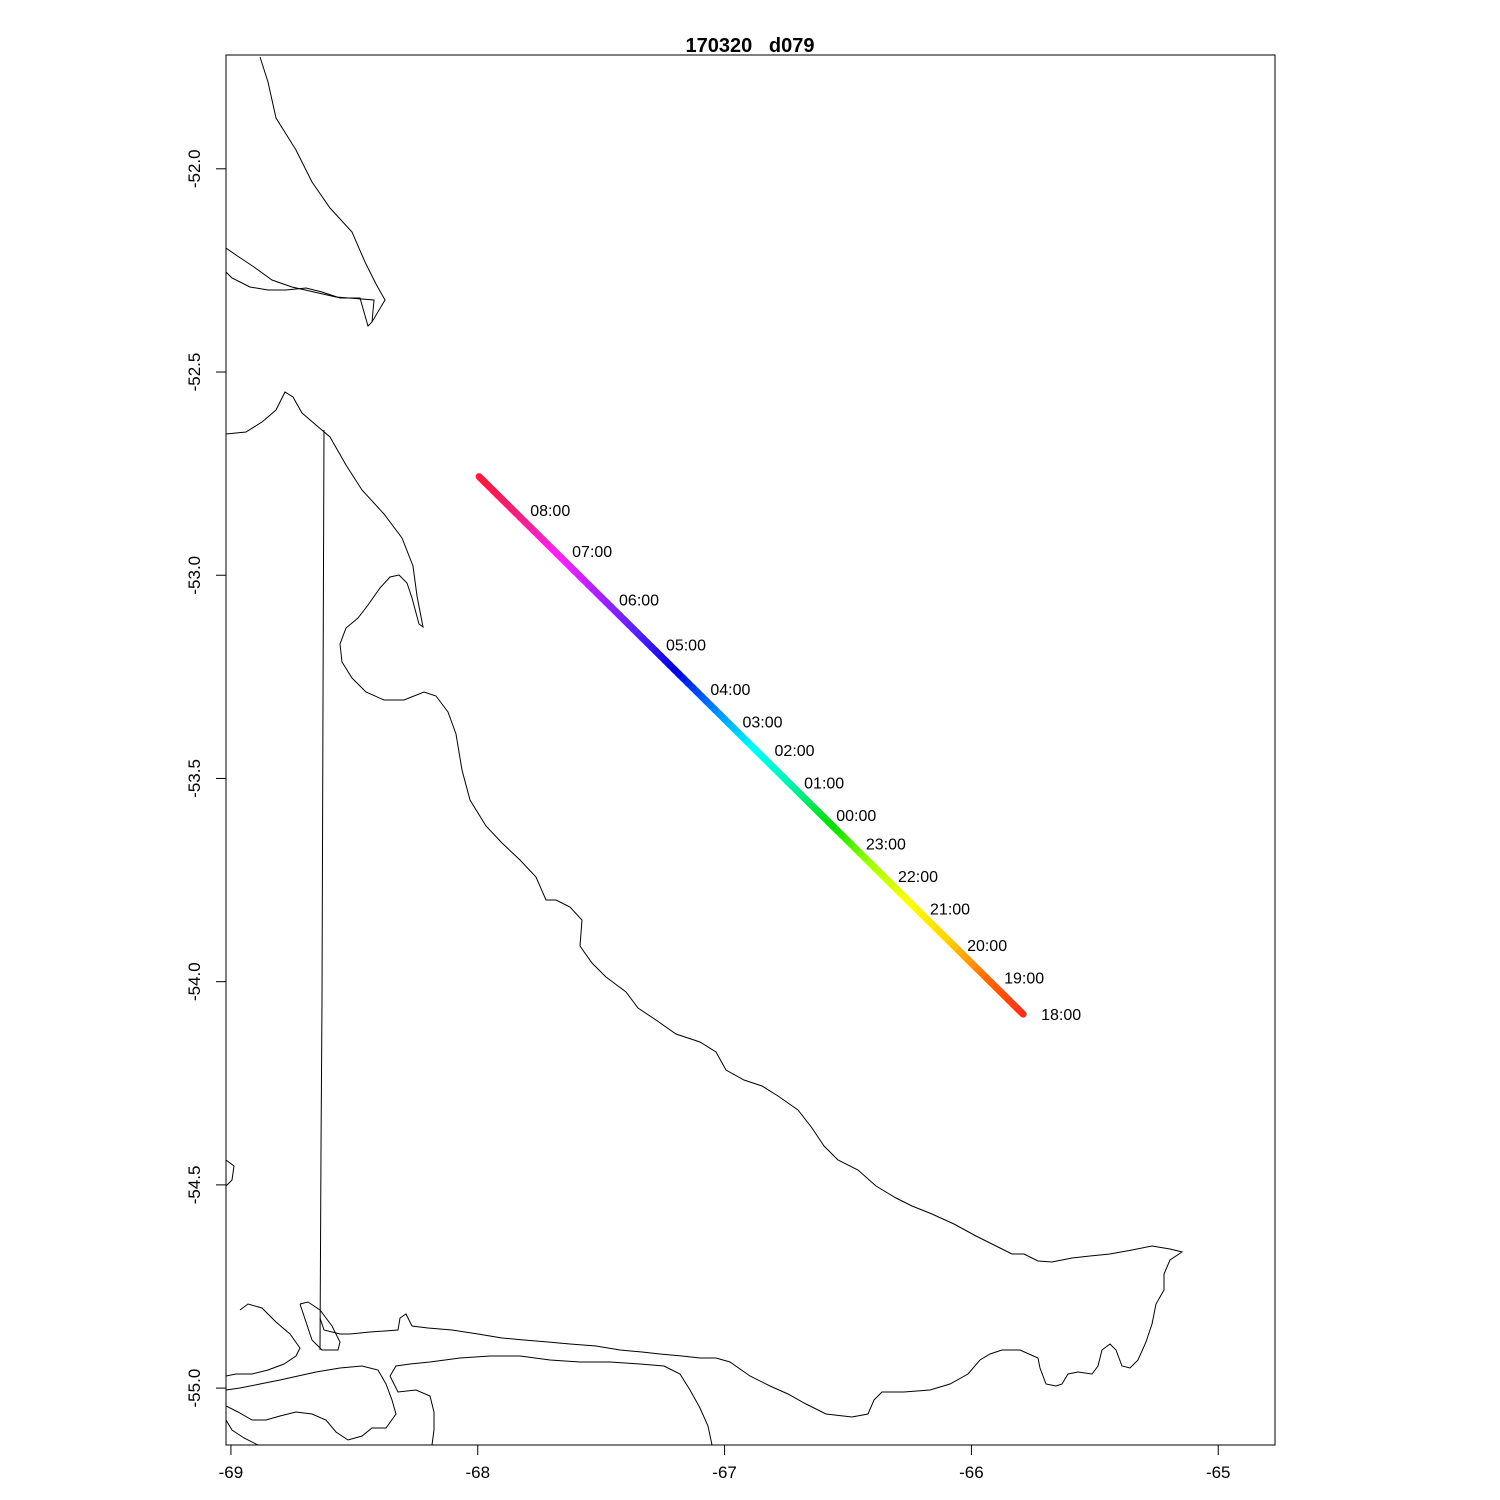 The width and height of the screenshot is (1500, 1500). What do you see at coordinates (477, 1472) in the screenshot?
I see `x-tick-label: -68` at bounding box center [477, 1472].